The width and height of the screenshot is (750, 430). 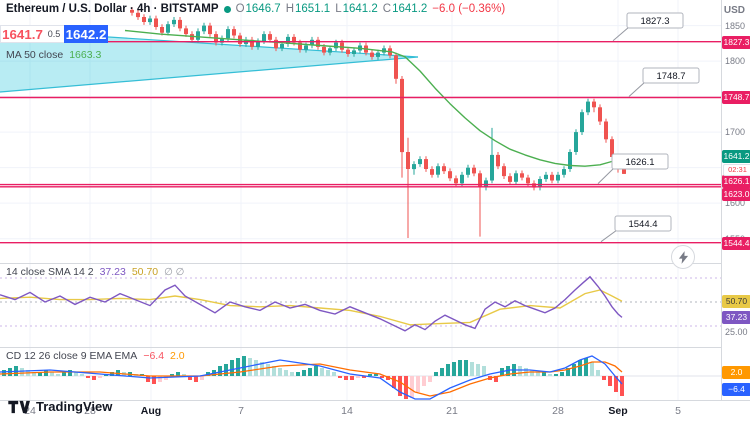 I want to click on macd-value-badge: 2.0, so click(x=736, y=372).